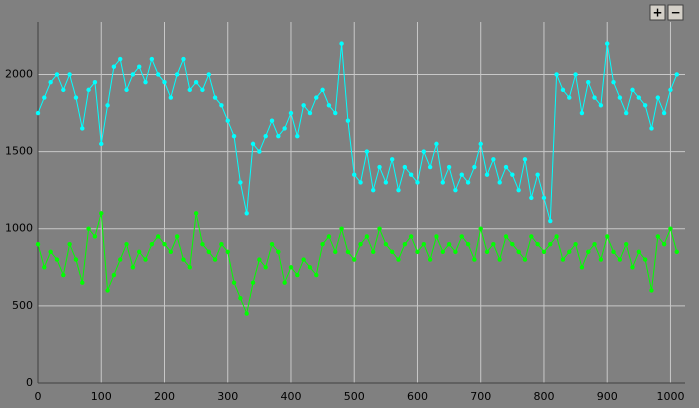 The height and width of the screenshot is (408, 699). I want to click on zoom-out-label: −, so click(675, 13).